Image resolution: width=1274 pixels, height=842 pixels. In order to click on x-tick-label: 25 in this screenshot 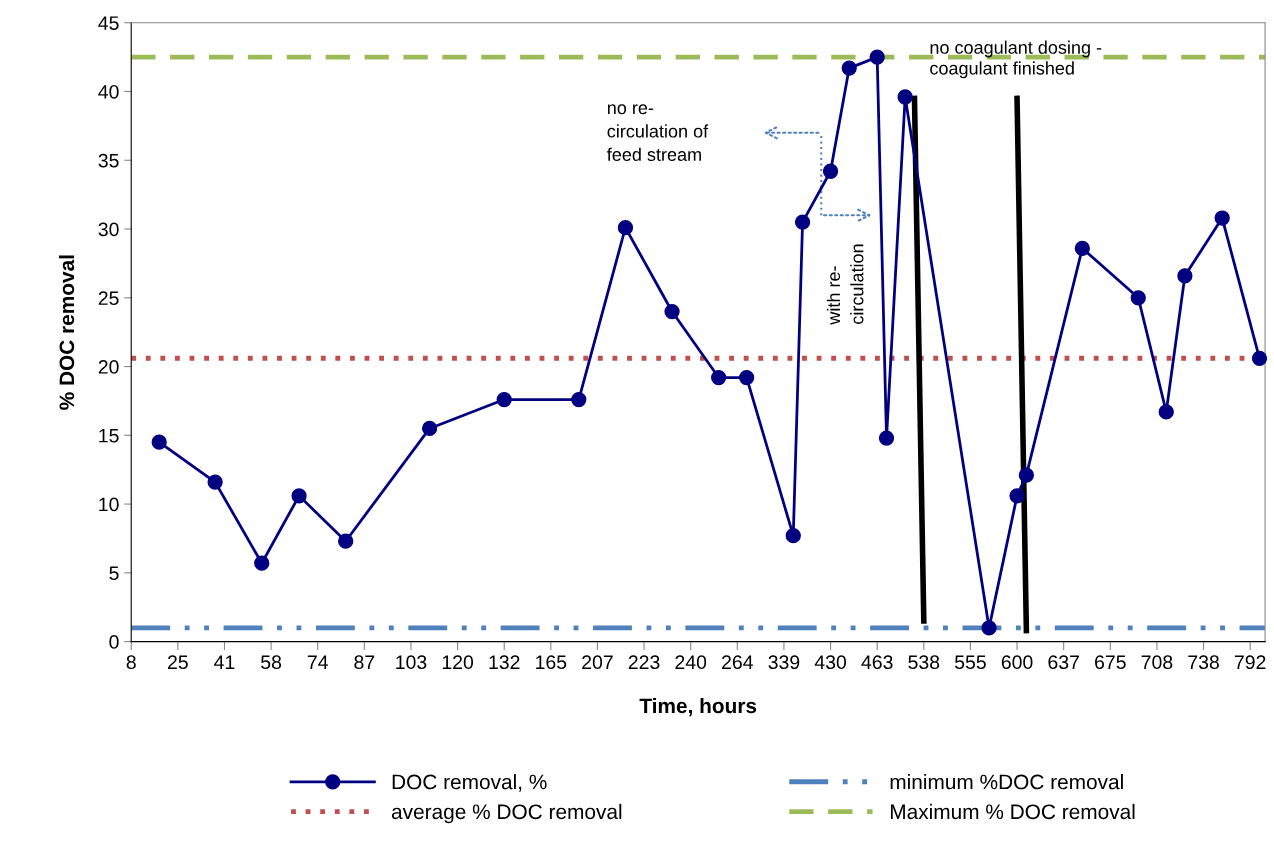, I will do `click(178, 662)`.